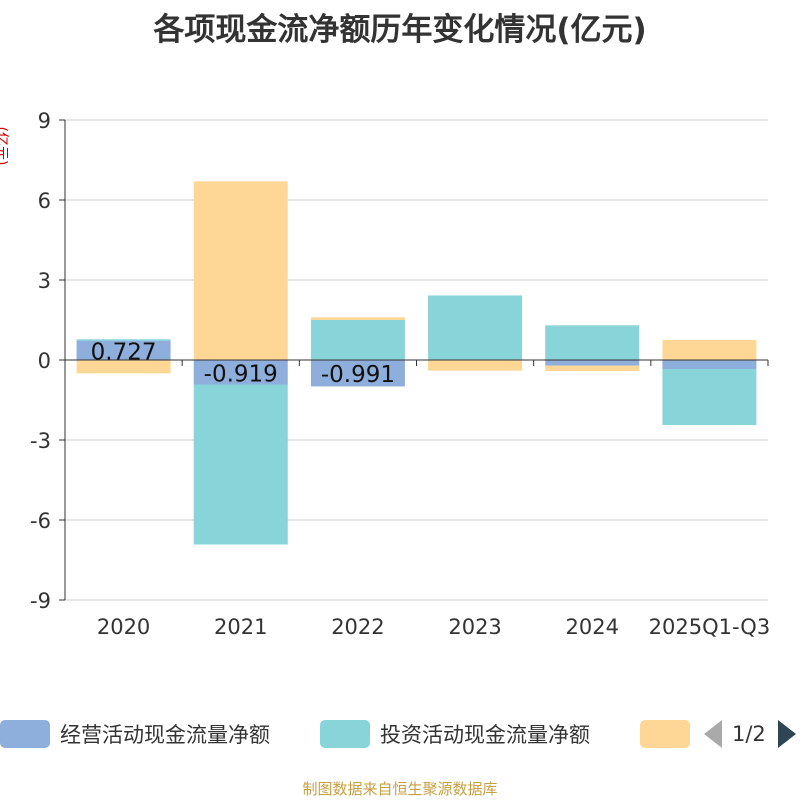 The image size is (800, 800). I want to click on x-tick-label: 2021, so click(240, 627).